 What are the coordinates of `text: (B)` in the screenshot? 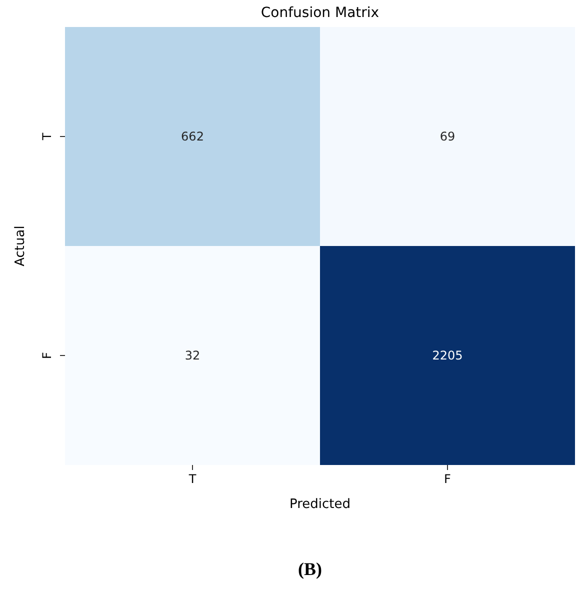 It's located at (310, 569).